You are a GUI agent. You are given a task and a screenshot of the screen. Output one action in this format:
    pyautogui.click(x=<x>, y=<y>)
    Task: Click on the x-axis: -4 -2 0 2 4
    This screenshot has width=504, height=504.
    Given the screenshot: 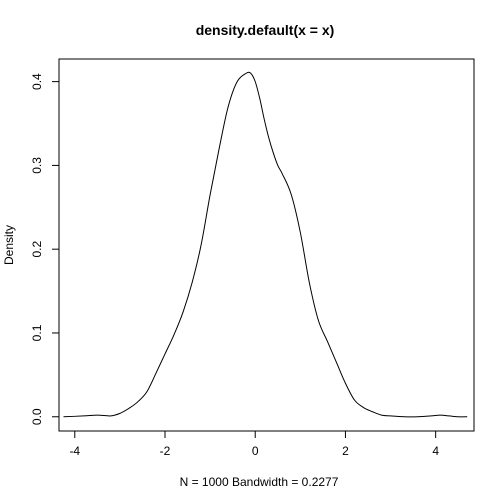 What is the action you would take?
    pyautogui.click(x=254, y=444)
    